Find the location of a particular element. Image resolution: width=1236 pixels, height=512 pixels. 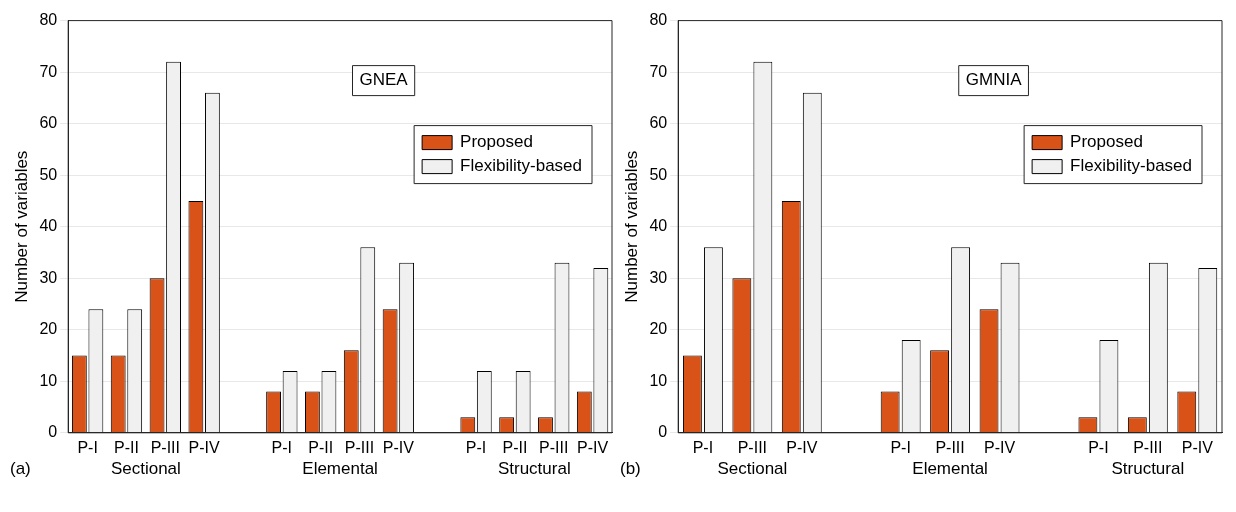

text: GNEA is located at coordinates (384, 80).